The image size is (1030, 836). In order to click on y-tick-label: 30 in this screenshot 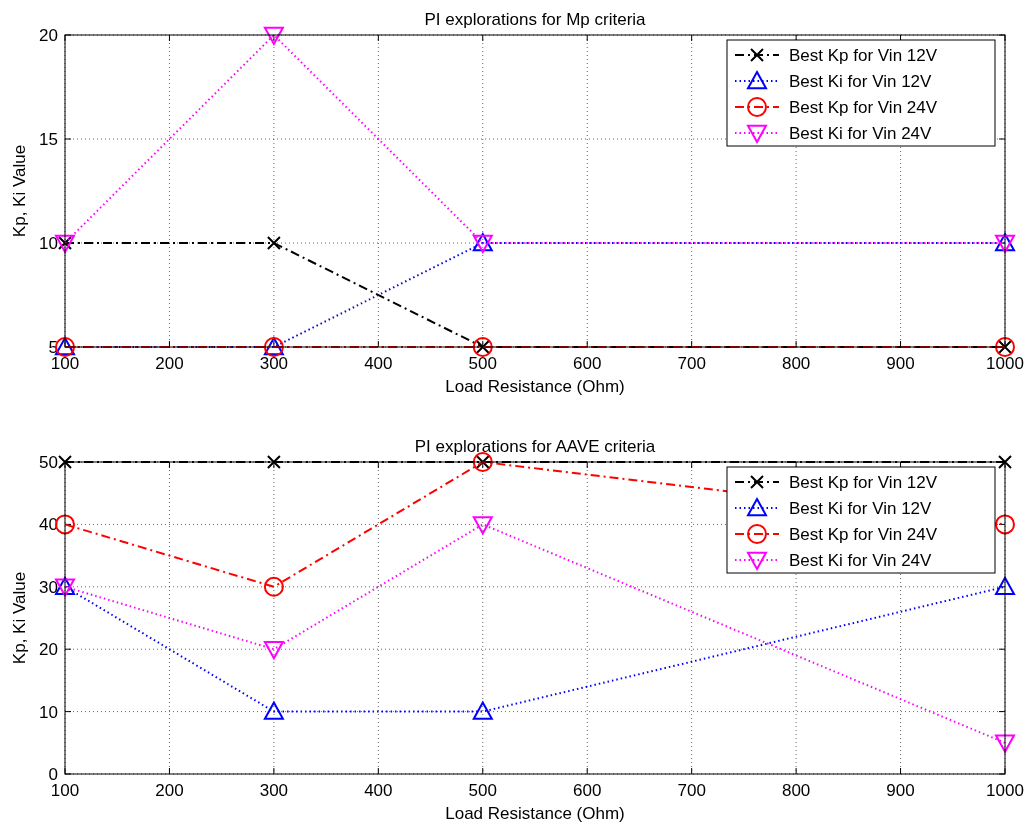, I will do `click(48, 587)`.